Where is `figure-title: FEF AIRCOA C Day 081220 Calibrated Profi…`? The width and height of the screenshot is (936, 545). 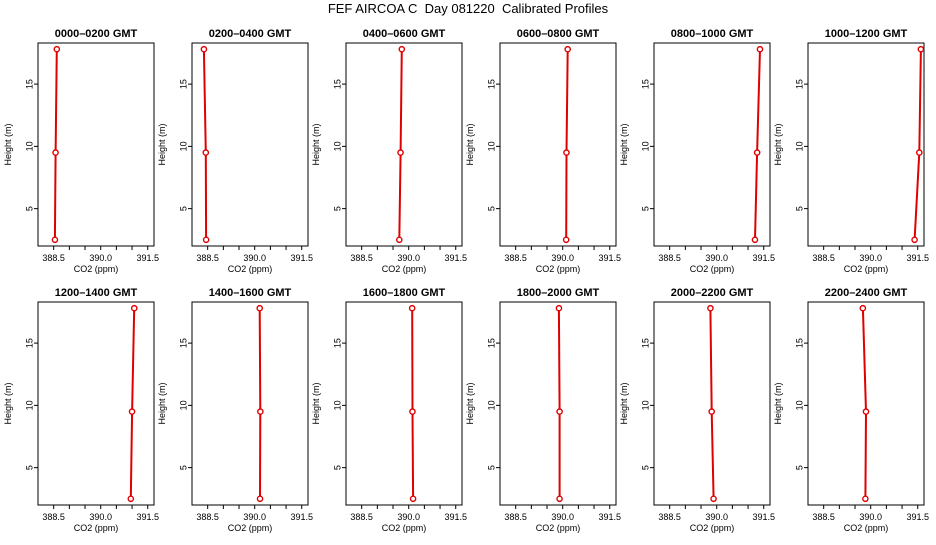 figure-title: FEF AIRCOA C Day 081220 Calibrated Profi… is located at coordinates (468, 8).